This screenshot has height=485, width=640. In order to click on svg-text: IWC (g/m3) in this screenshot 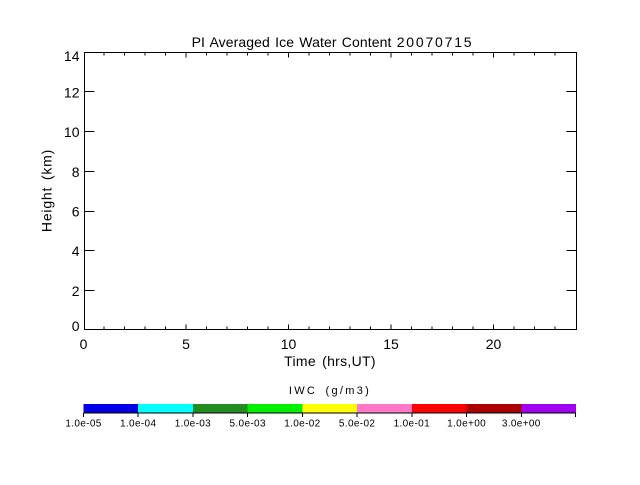, I will do `click(330, 391)`.